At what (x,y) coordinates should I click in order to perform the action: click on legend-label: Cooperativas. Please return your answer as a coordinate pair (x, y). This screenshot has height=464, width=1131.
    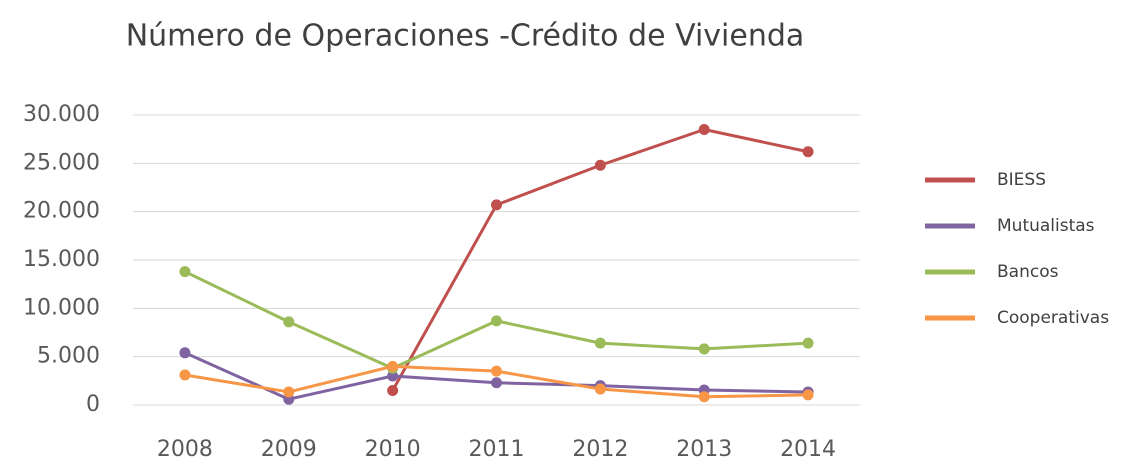
    Looking at the image, I should click on (1053, 318).